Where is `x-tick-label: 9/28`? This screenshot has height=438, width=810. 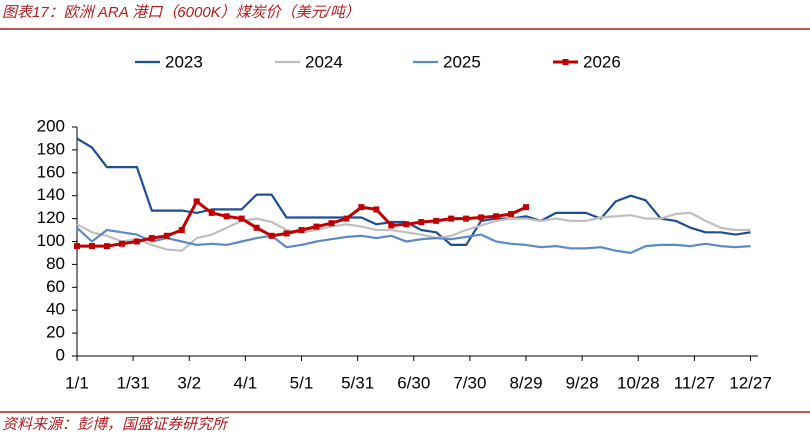
x-tick-label: 9/28 is located at coordinates (582, 382).